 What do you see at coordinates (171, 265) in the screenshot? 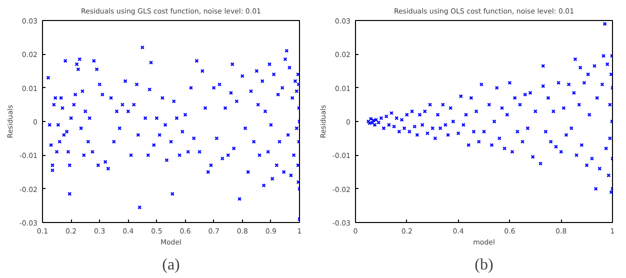
I see `text: (a)` at bounding box center [171, 265].